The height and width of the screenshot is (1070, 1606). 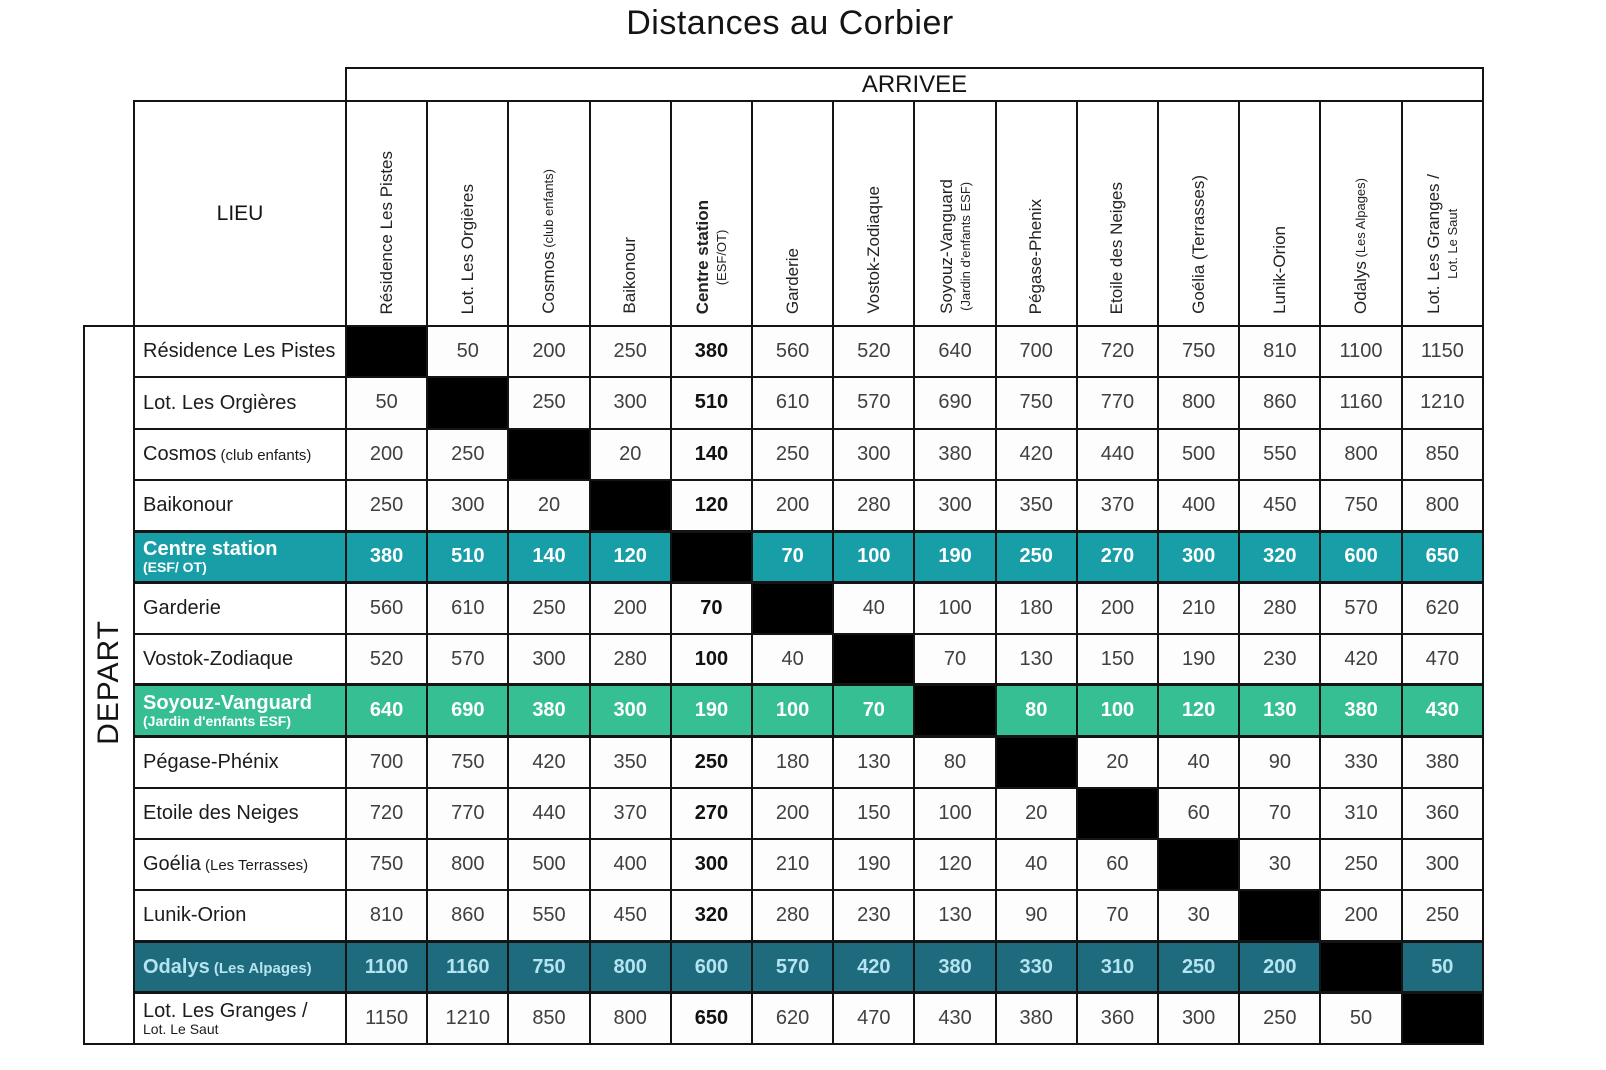 I want to click on cell-r8-c3: 380, so click(x=549, y=710).